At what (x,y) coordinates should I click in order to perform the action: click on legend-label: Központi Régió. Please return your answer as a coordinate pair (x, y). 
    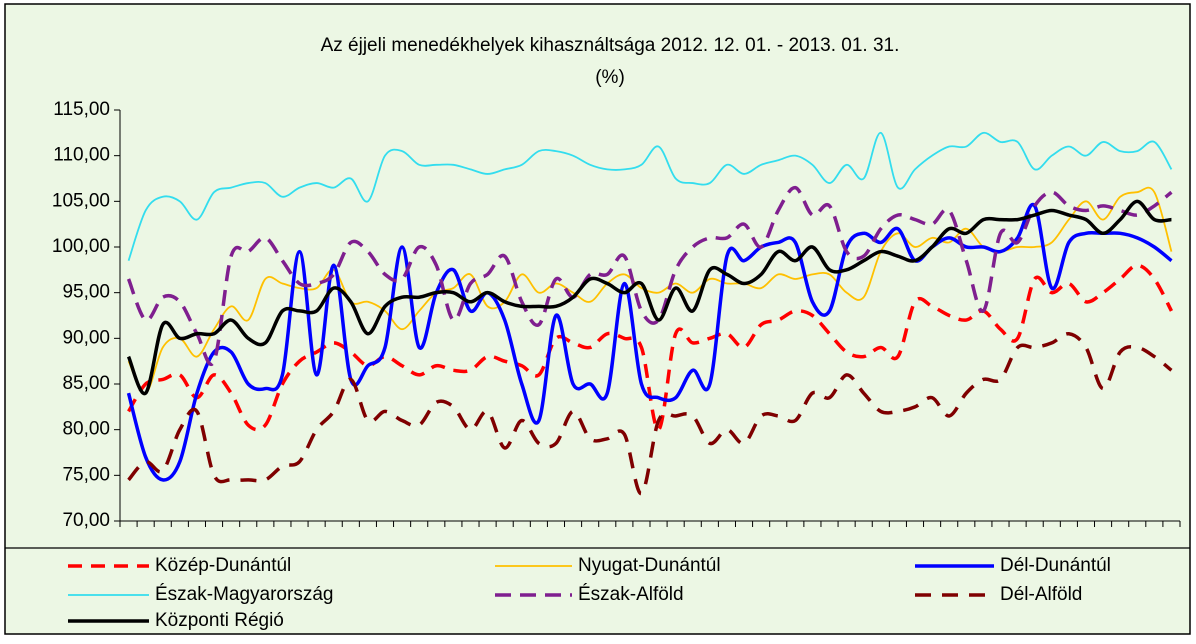
    Looking at the image, I should click on (219, 620).